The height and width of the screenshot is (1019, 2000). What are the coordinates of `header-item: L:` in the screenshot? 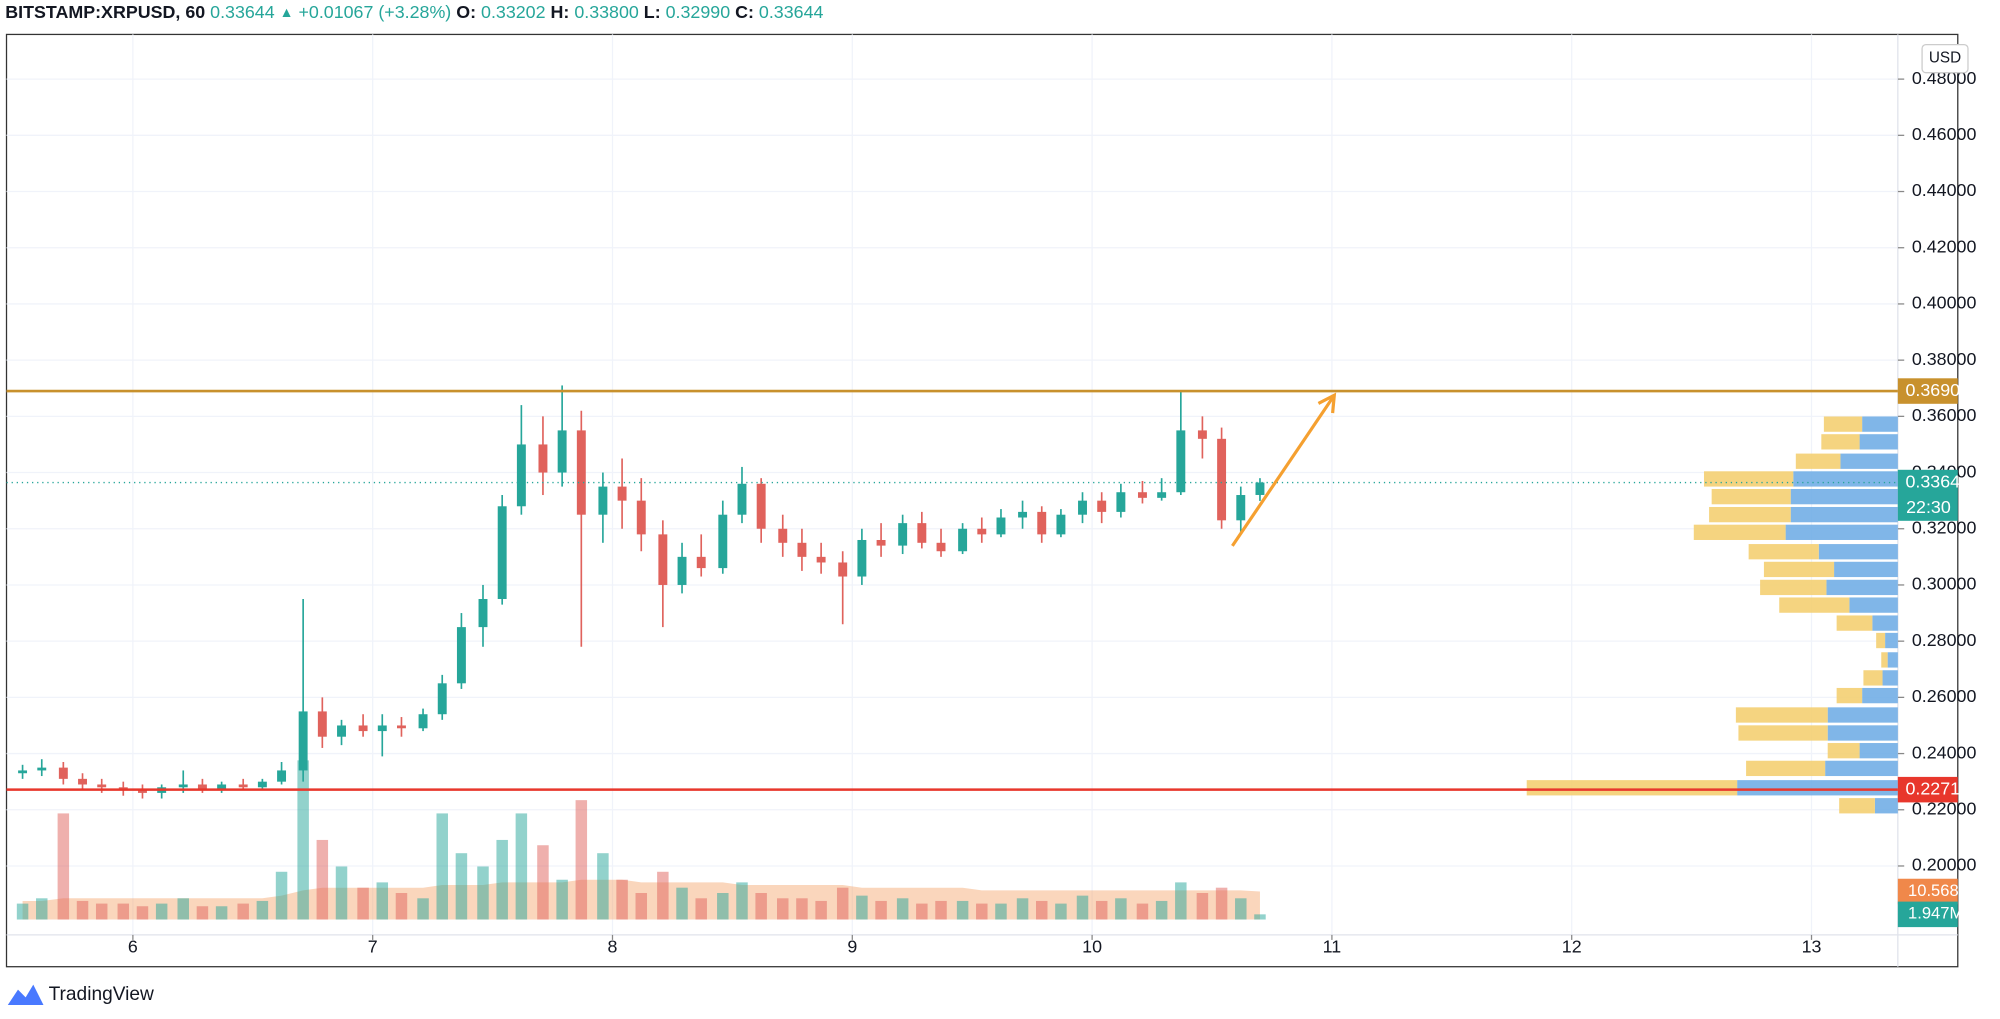 It's located at (652, 11).